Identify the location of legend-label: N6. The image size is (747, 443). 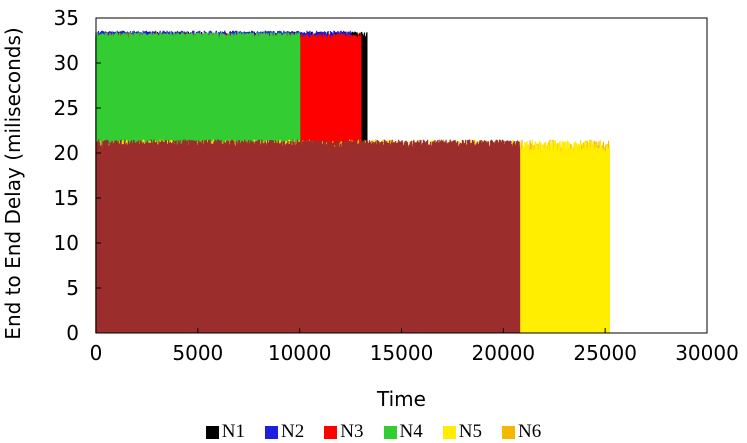
(529, 431).